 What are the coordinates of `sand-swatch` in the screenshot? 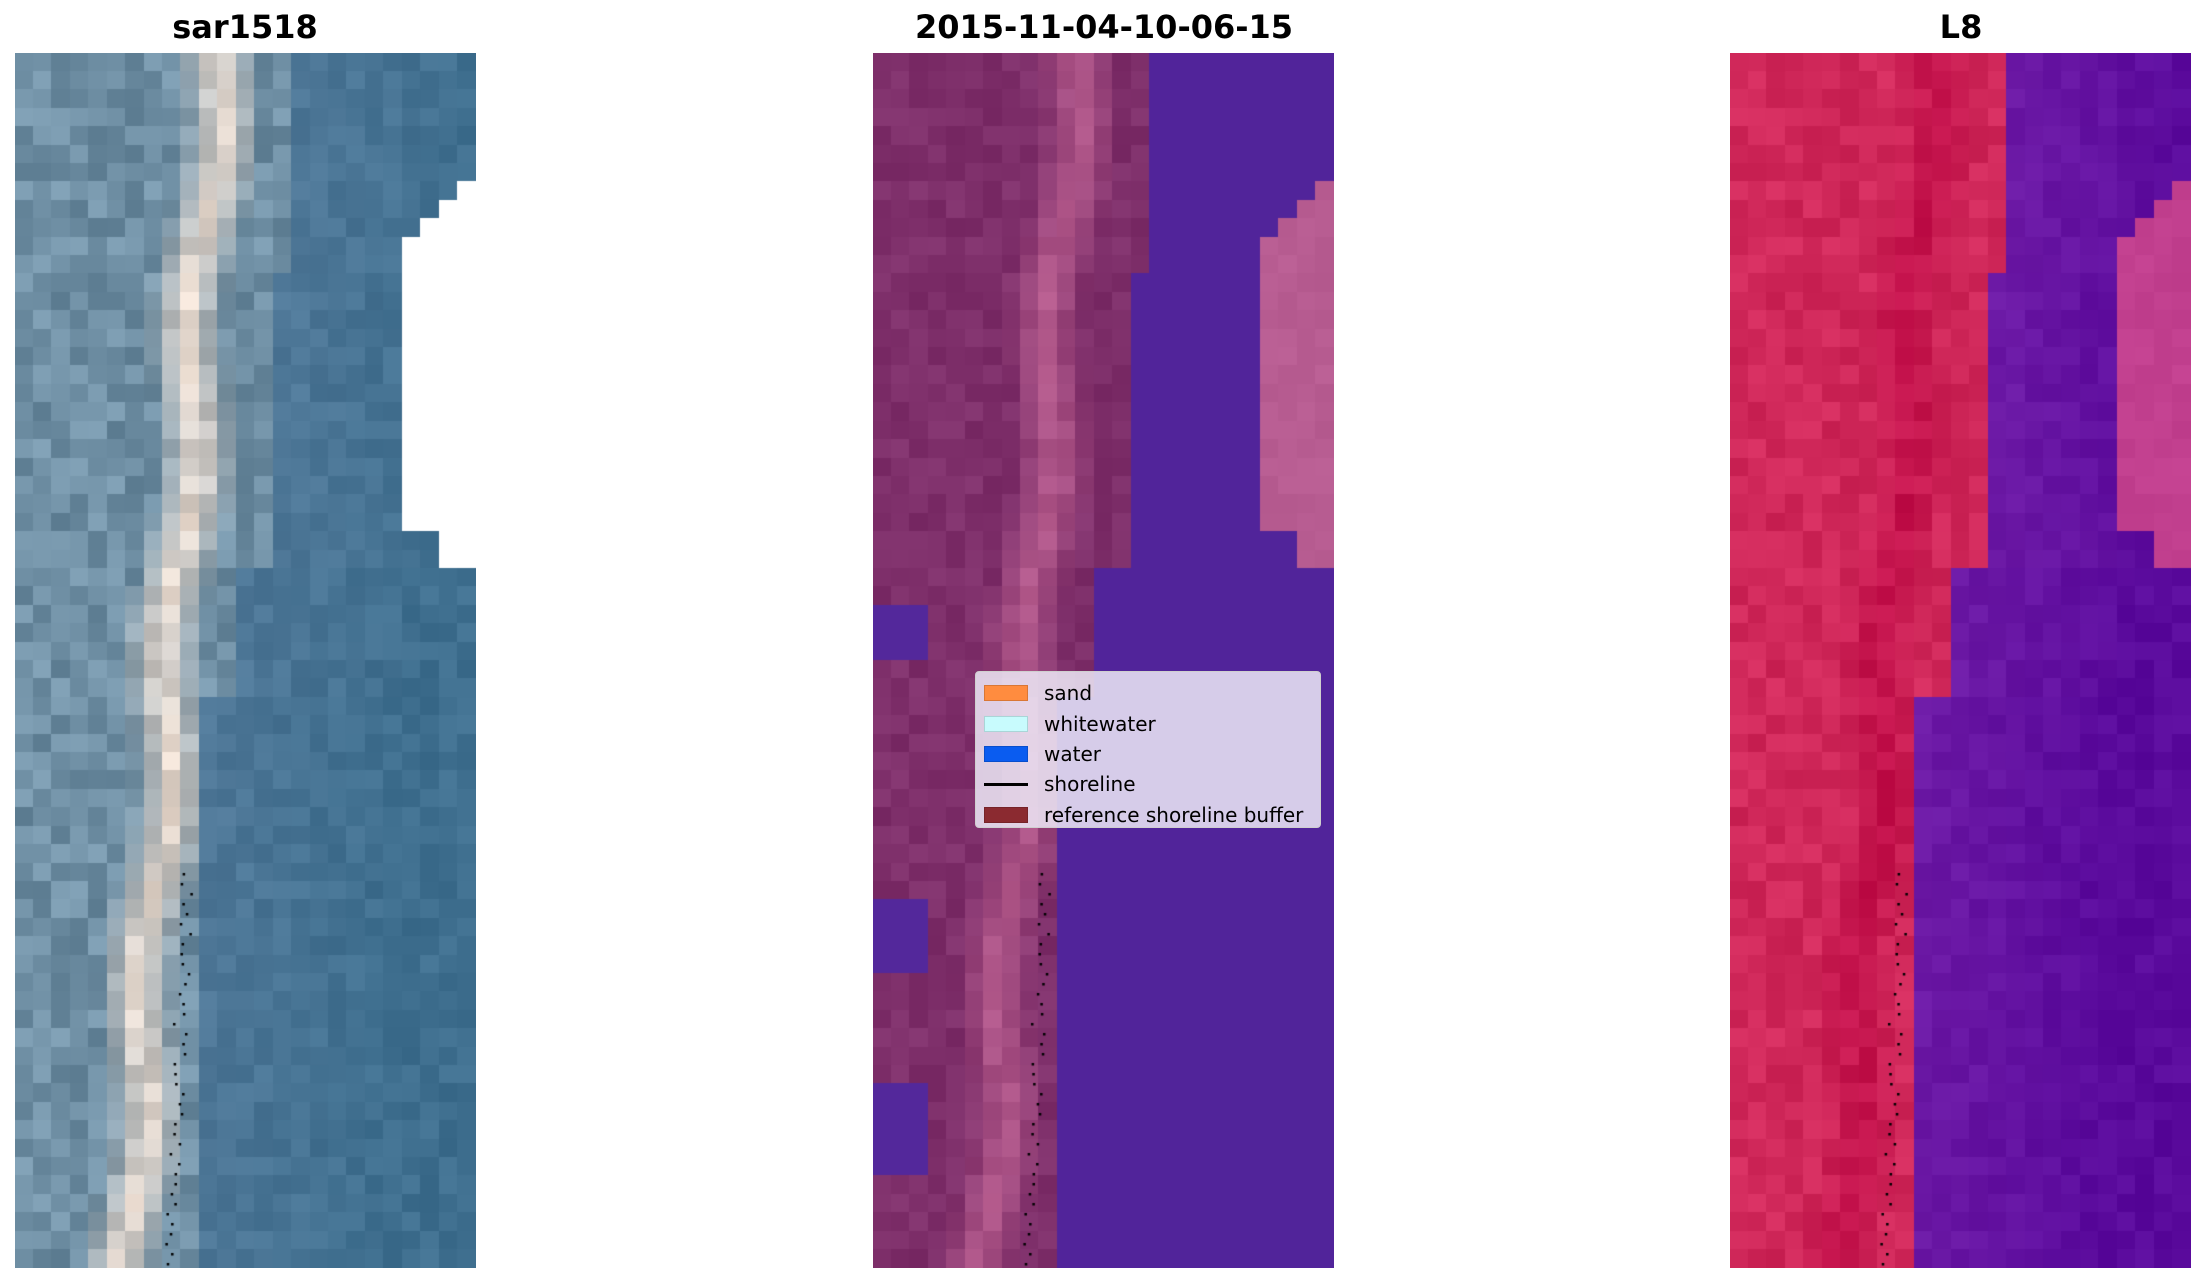 It's located at (1006, 693).